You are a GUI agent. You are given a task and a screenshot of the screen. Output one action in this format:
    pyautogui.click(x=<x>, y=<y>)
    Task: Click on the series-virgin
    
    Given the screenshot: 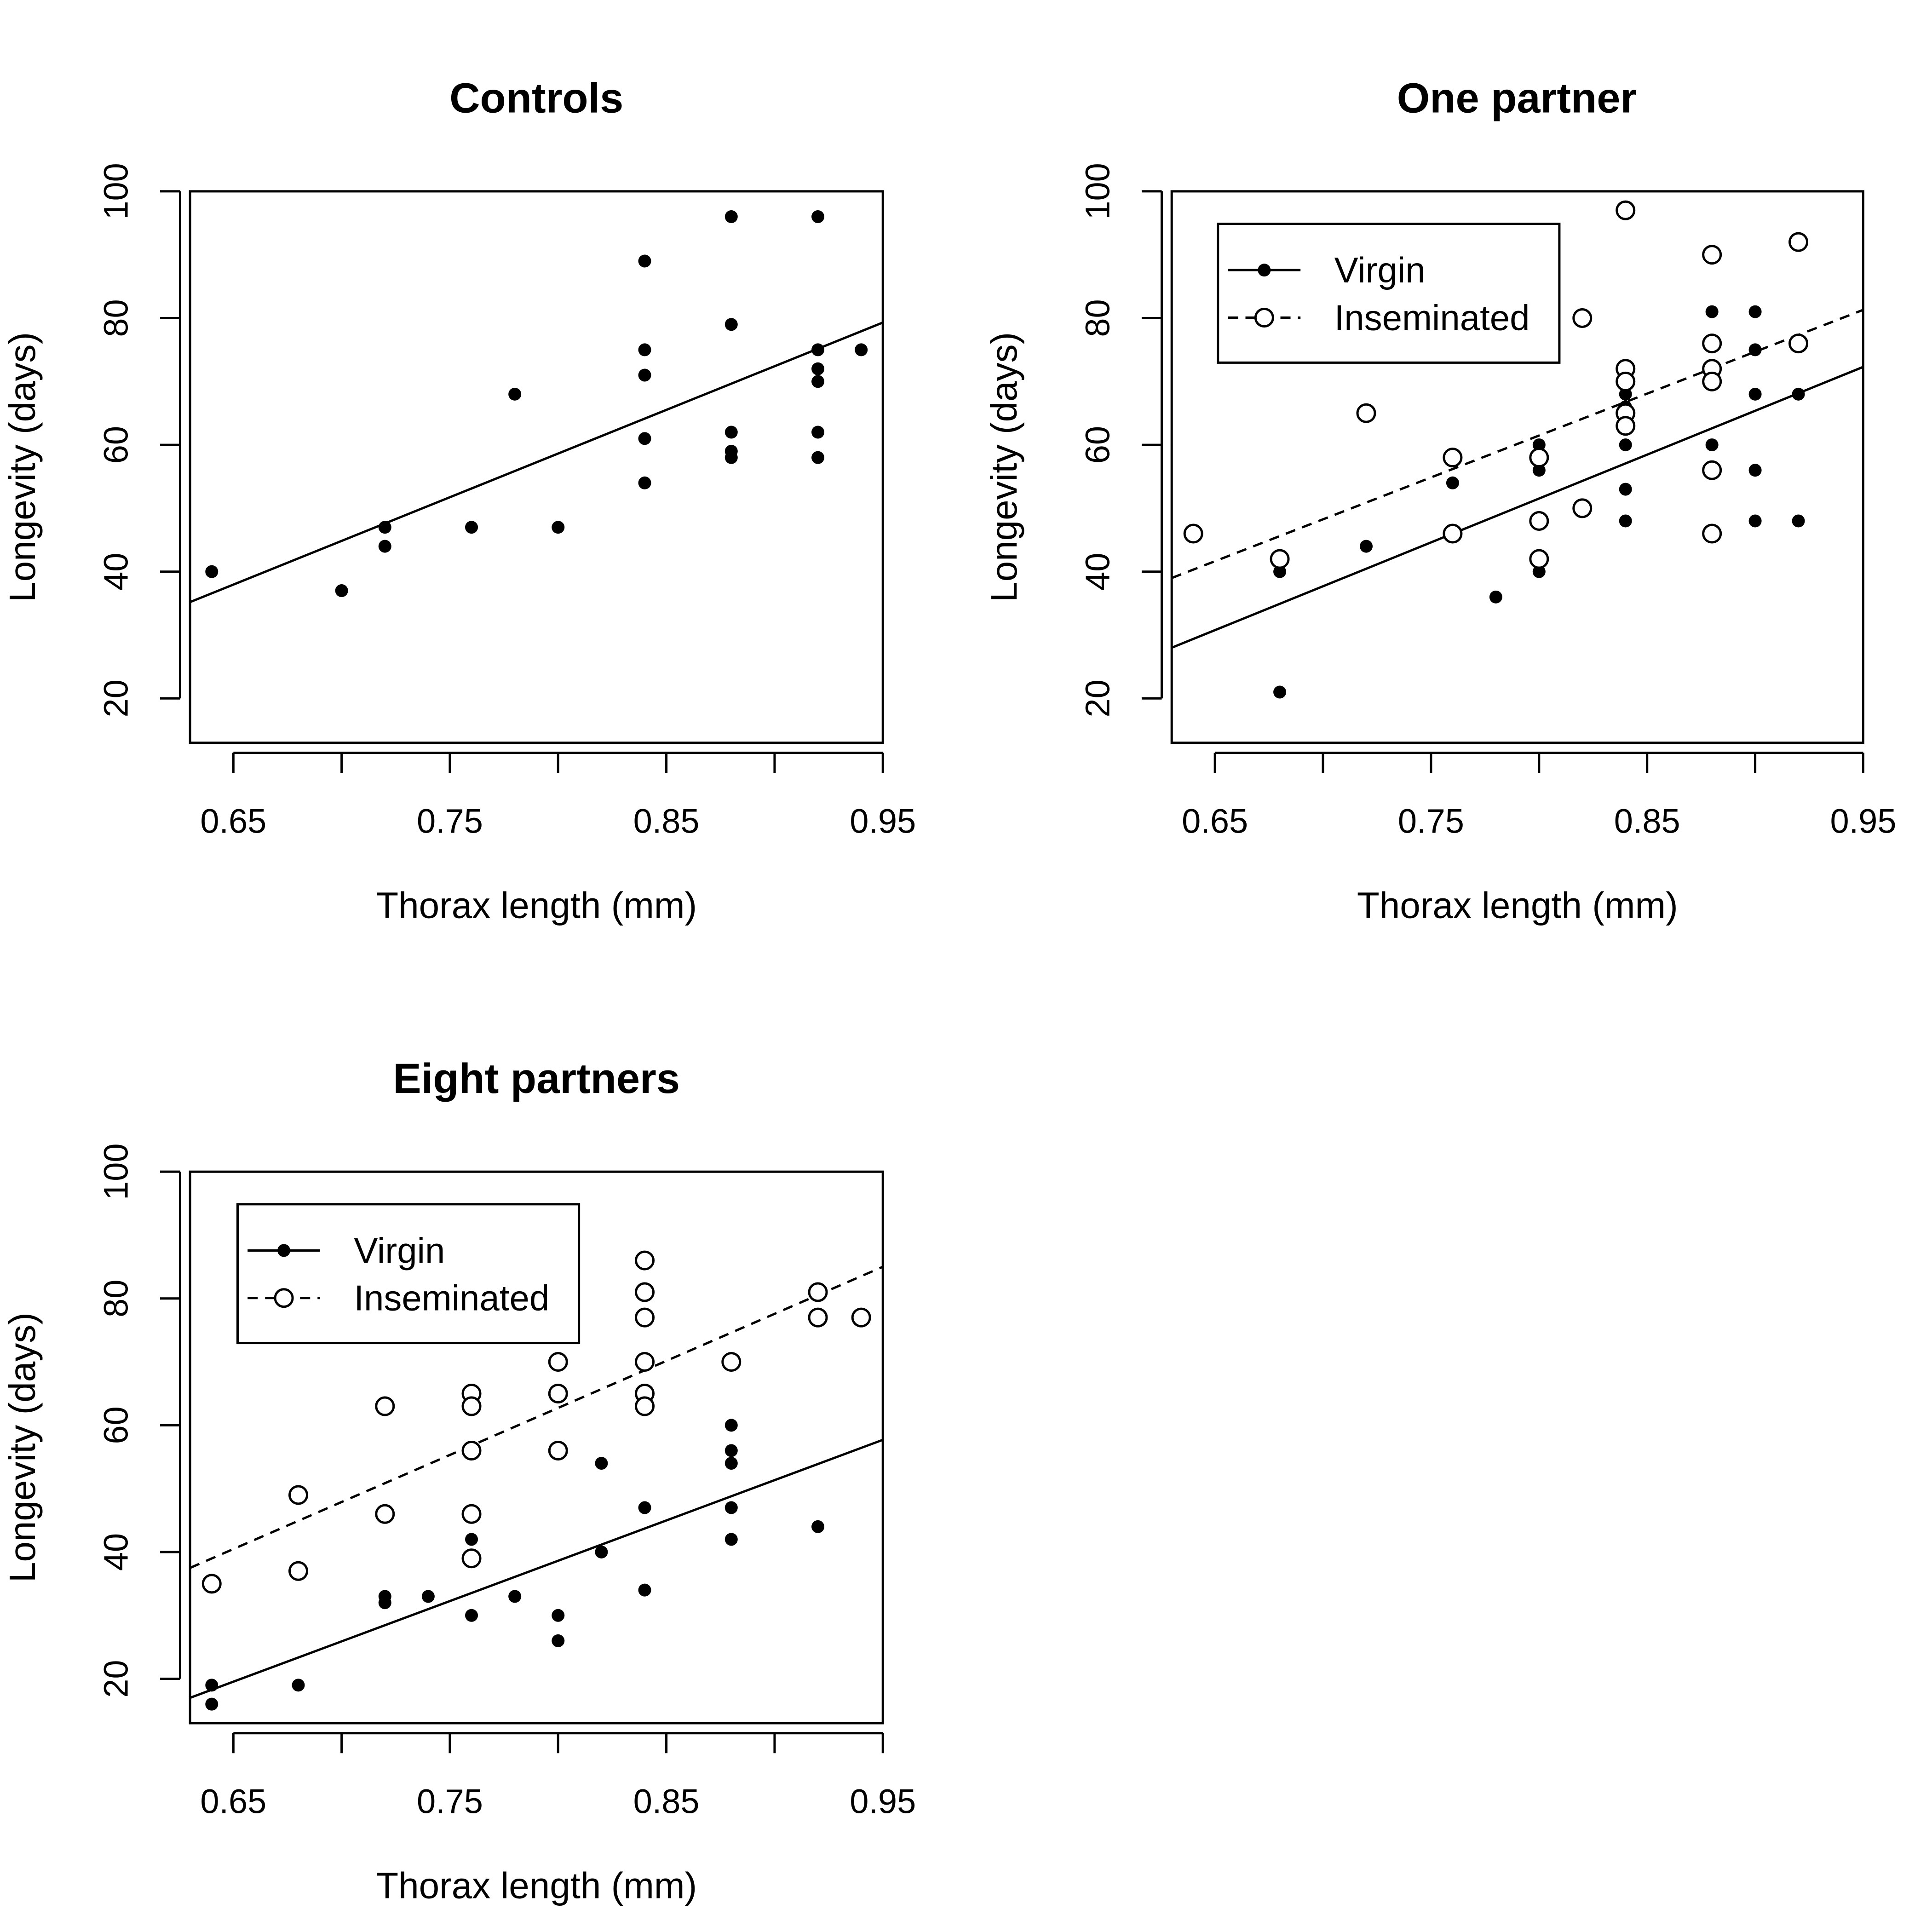 What is the action you would take?
    pyautogui.click(x=536, y=1565)
    